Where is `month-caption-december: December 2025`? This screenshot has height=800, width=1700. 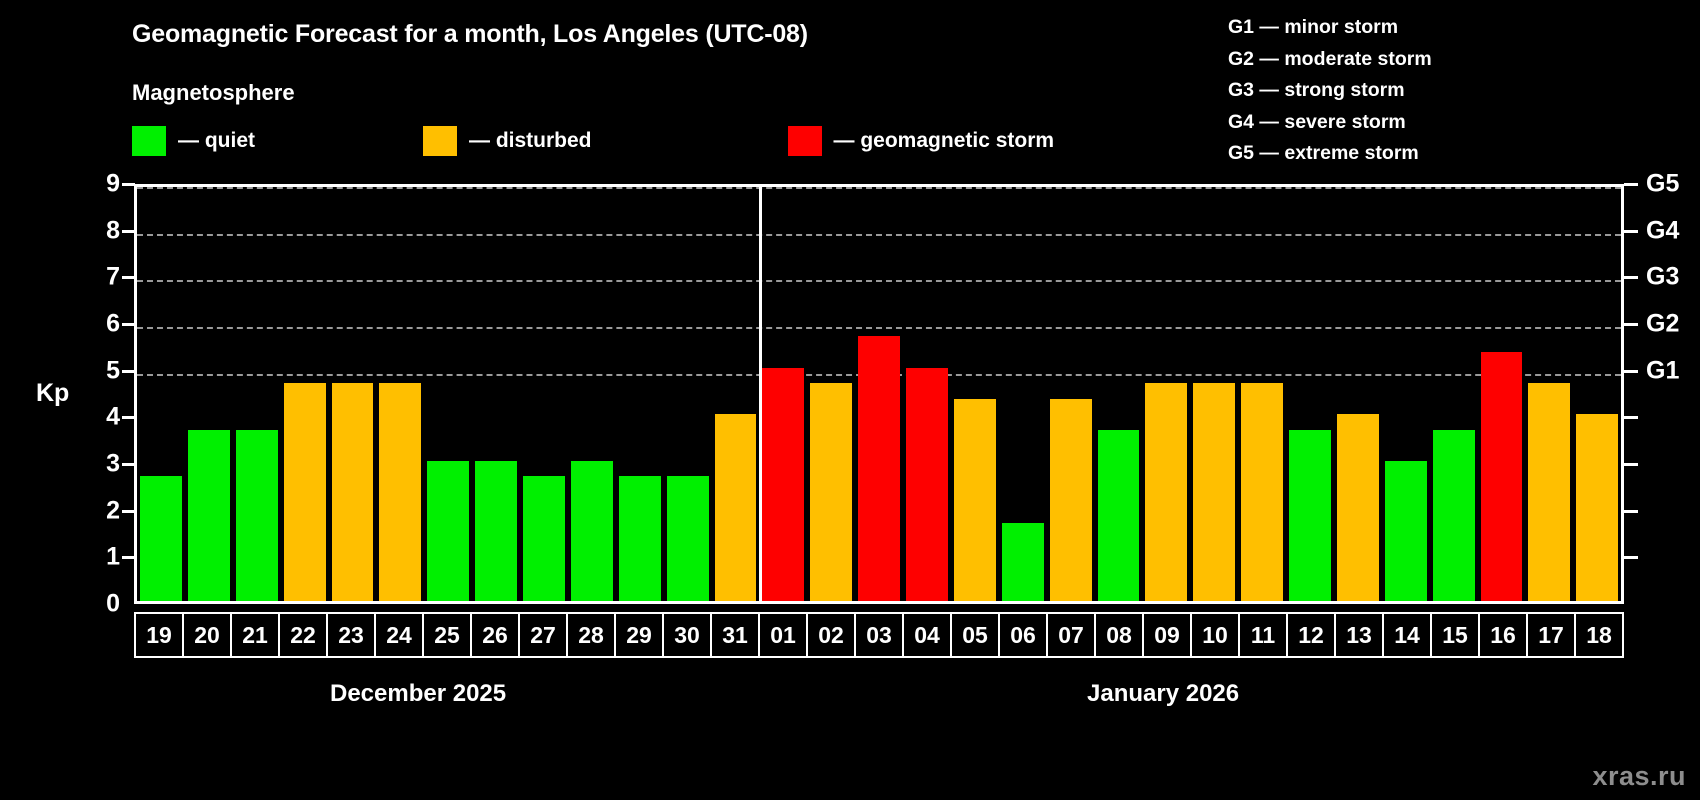 month-caption-december: December 2025 is located at coordinates (418, 693).